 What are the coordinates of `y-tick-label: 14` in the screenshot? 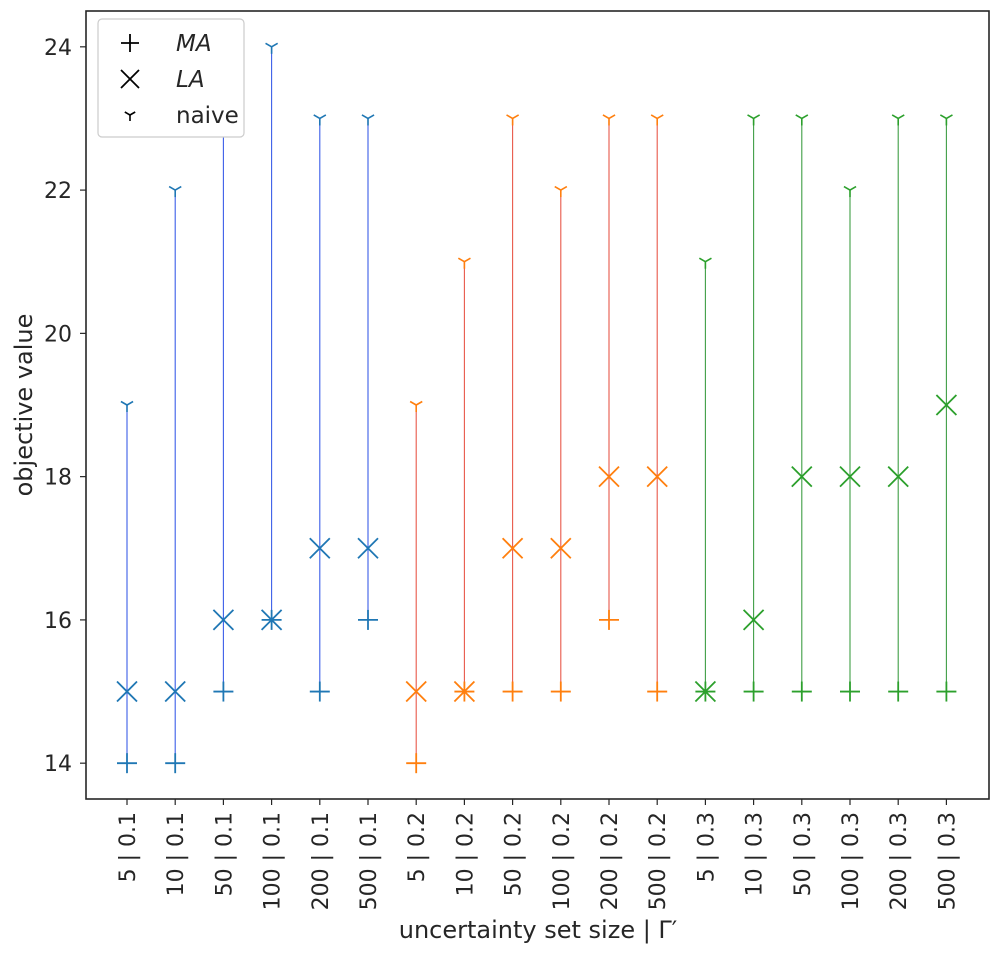 It's located at (58, 764).